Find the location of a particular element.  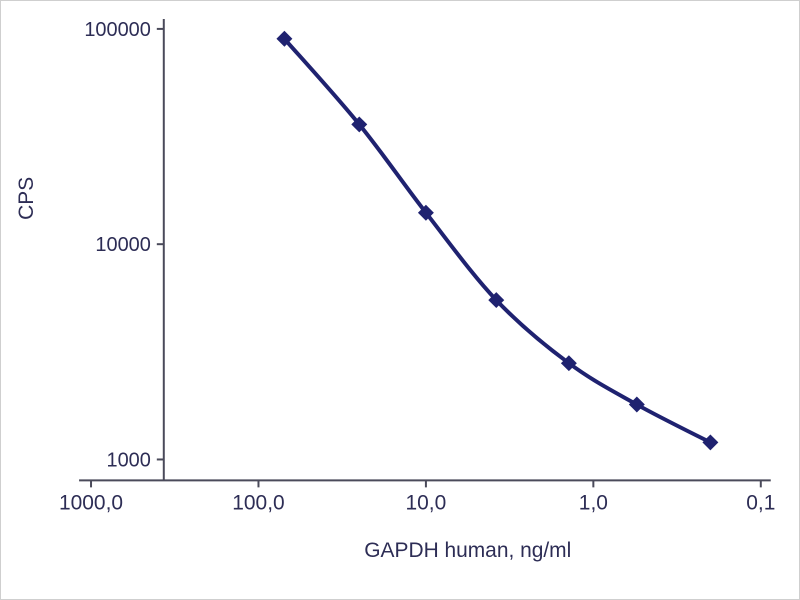

x-tick-label: 10,0 is located at coordinates (426, 502).